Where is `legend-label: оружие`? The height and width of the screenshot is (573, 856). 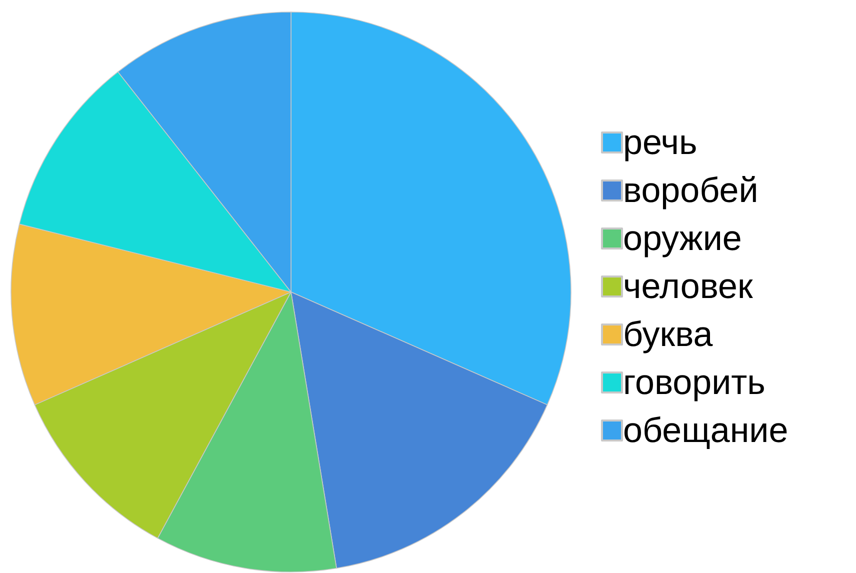 legend-label: оружие is located at coordinates (682, 238).